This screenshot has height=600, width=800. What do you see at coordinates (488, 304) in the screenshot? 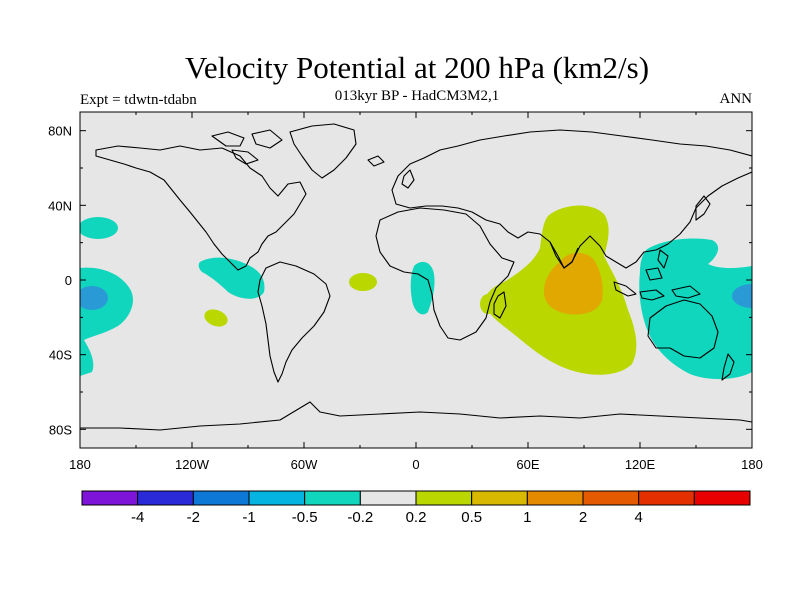
I see `contour-positive-mozambique` at bounding box center [488, 304].